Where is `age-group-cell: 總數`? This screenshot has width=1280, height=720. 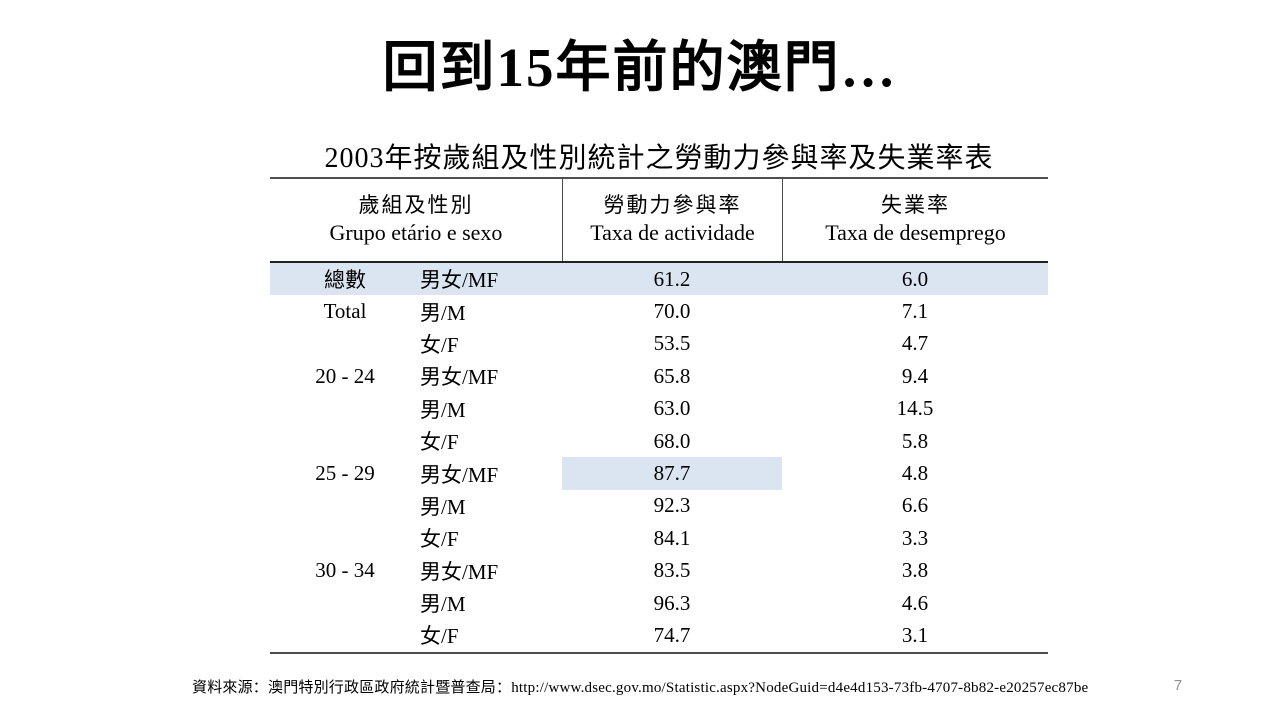 age-group-cell: 總數 is located at coordinates (345, 280).